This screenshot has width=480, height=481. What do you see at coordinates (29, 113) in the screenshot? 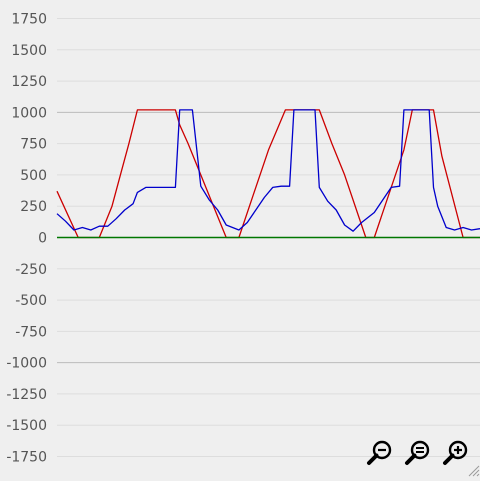
I see `y-tick-label: 1000` at bounding box center [29, 113].